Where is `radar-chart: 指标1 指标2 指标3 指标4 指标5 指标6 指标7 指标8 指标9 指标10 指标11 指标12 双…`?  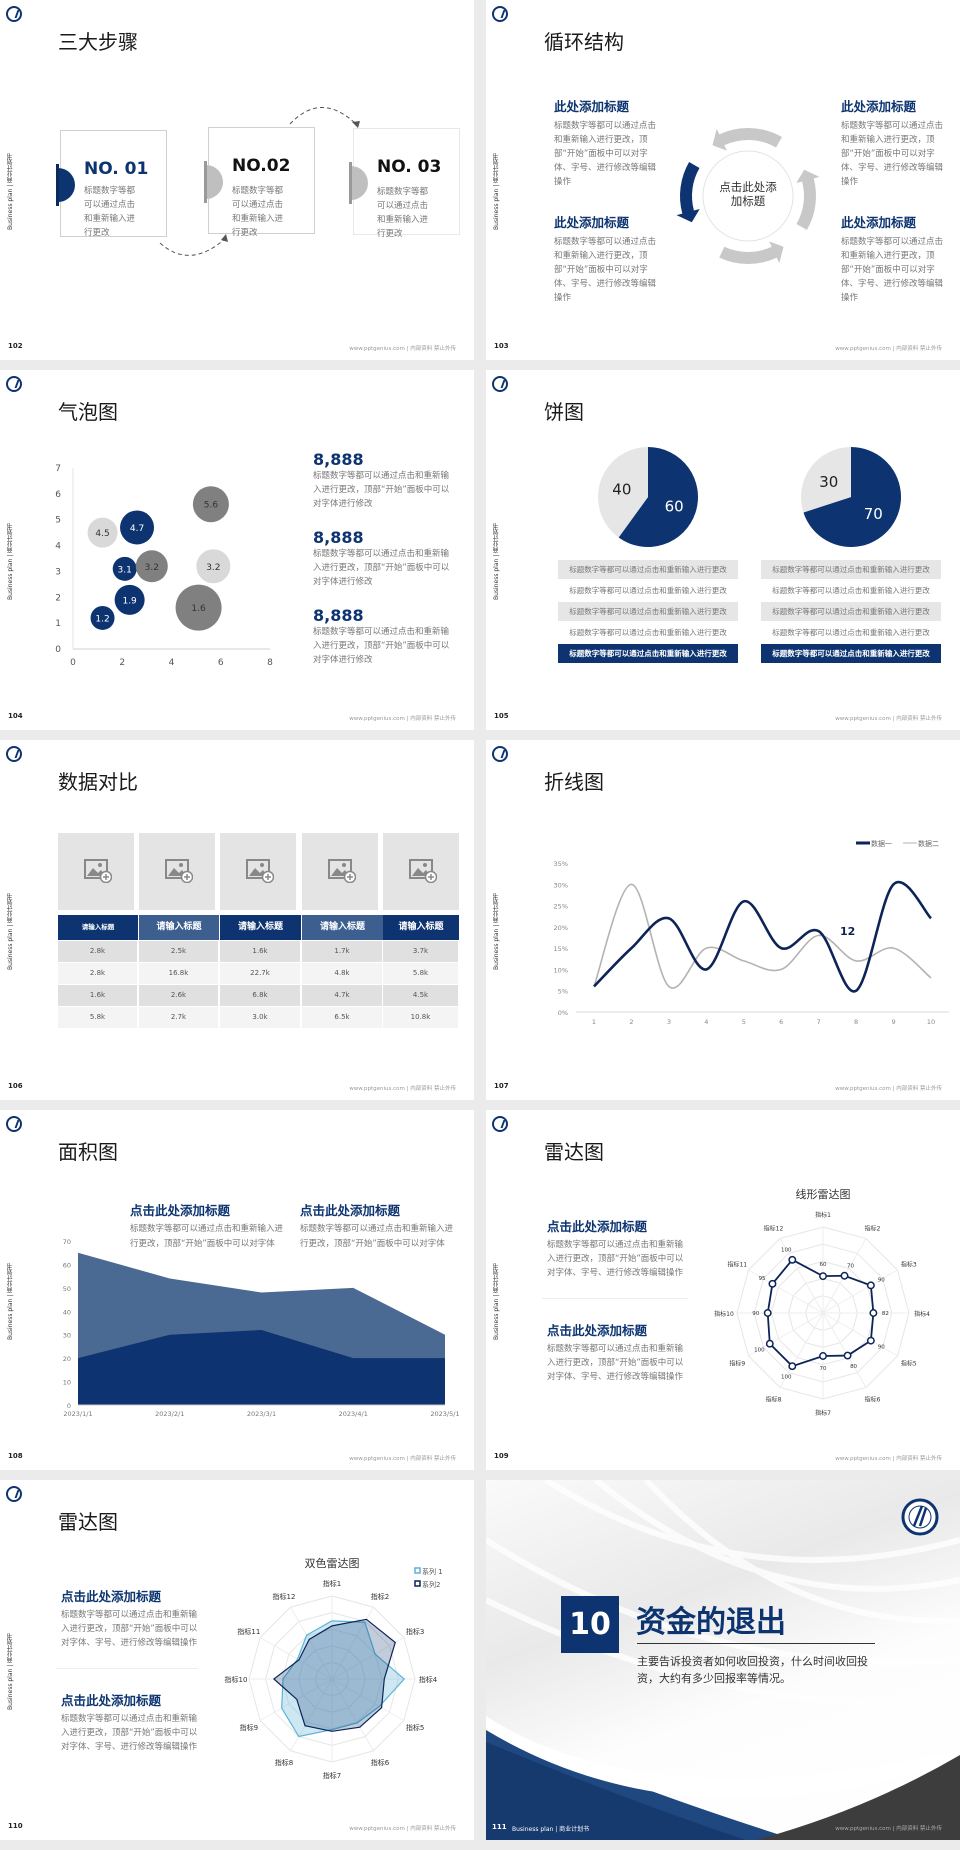
radar-chart: 指标1 指标2 指标3 指标4 指标5 指标6 指标7 指标8 指标9 指标10 指标11 指标12 双… is located at coordinates (334, 1668).